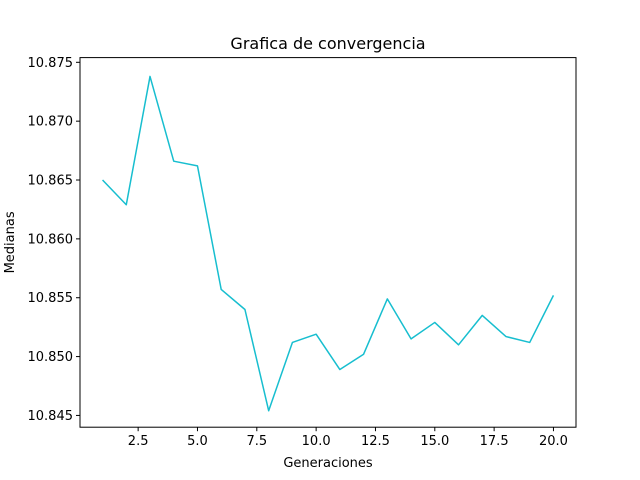 This screenshot has width=640, height=480. Describe the element at coordinates (51, 63) in the screenshot. I see `y-tick-label: 10.875` at that location.